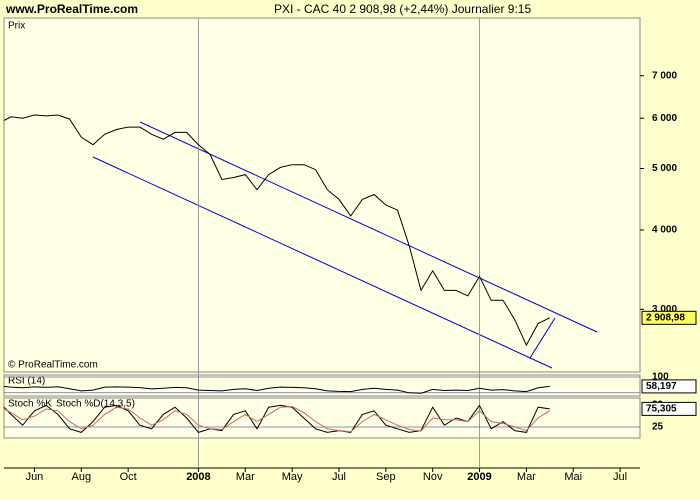 The width and height of the screenshot is (700, 500). What do you see at coordinates (26, 381) in the screenshot?
I see `rsi-title: RSI (14)` at bounding box center [26, 381].